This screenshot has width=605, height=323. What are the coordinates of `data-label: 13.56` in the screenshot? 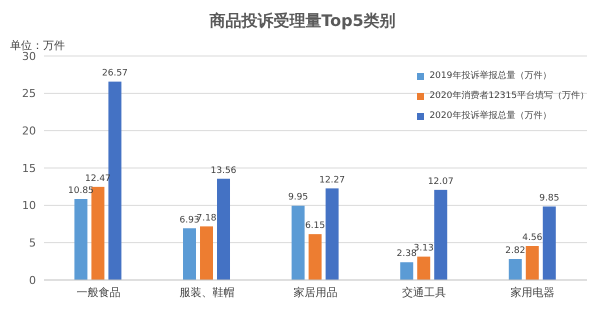 It's located at (223, 171).